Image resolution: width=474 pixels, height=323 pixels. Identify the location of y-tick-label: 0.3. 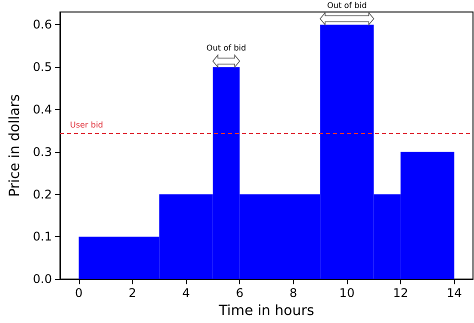
(42, 151).